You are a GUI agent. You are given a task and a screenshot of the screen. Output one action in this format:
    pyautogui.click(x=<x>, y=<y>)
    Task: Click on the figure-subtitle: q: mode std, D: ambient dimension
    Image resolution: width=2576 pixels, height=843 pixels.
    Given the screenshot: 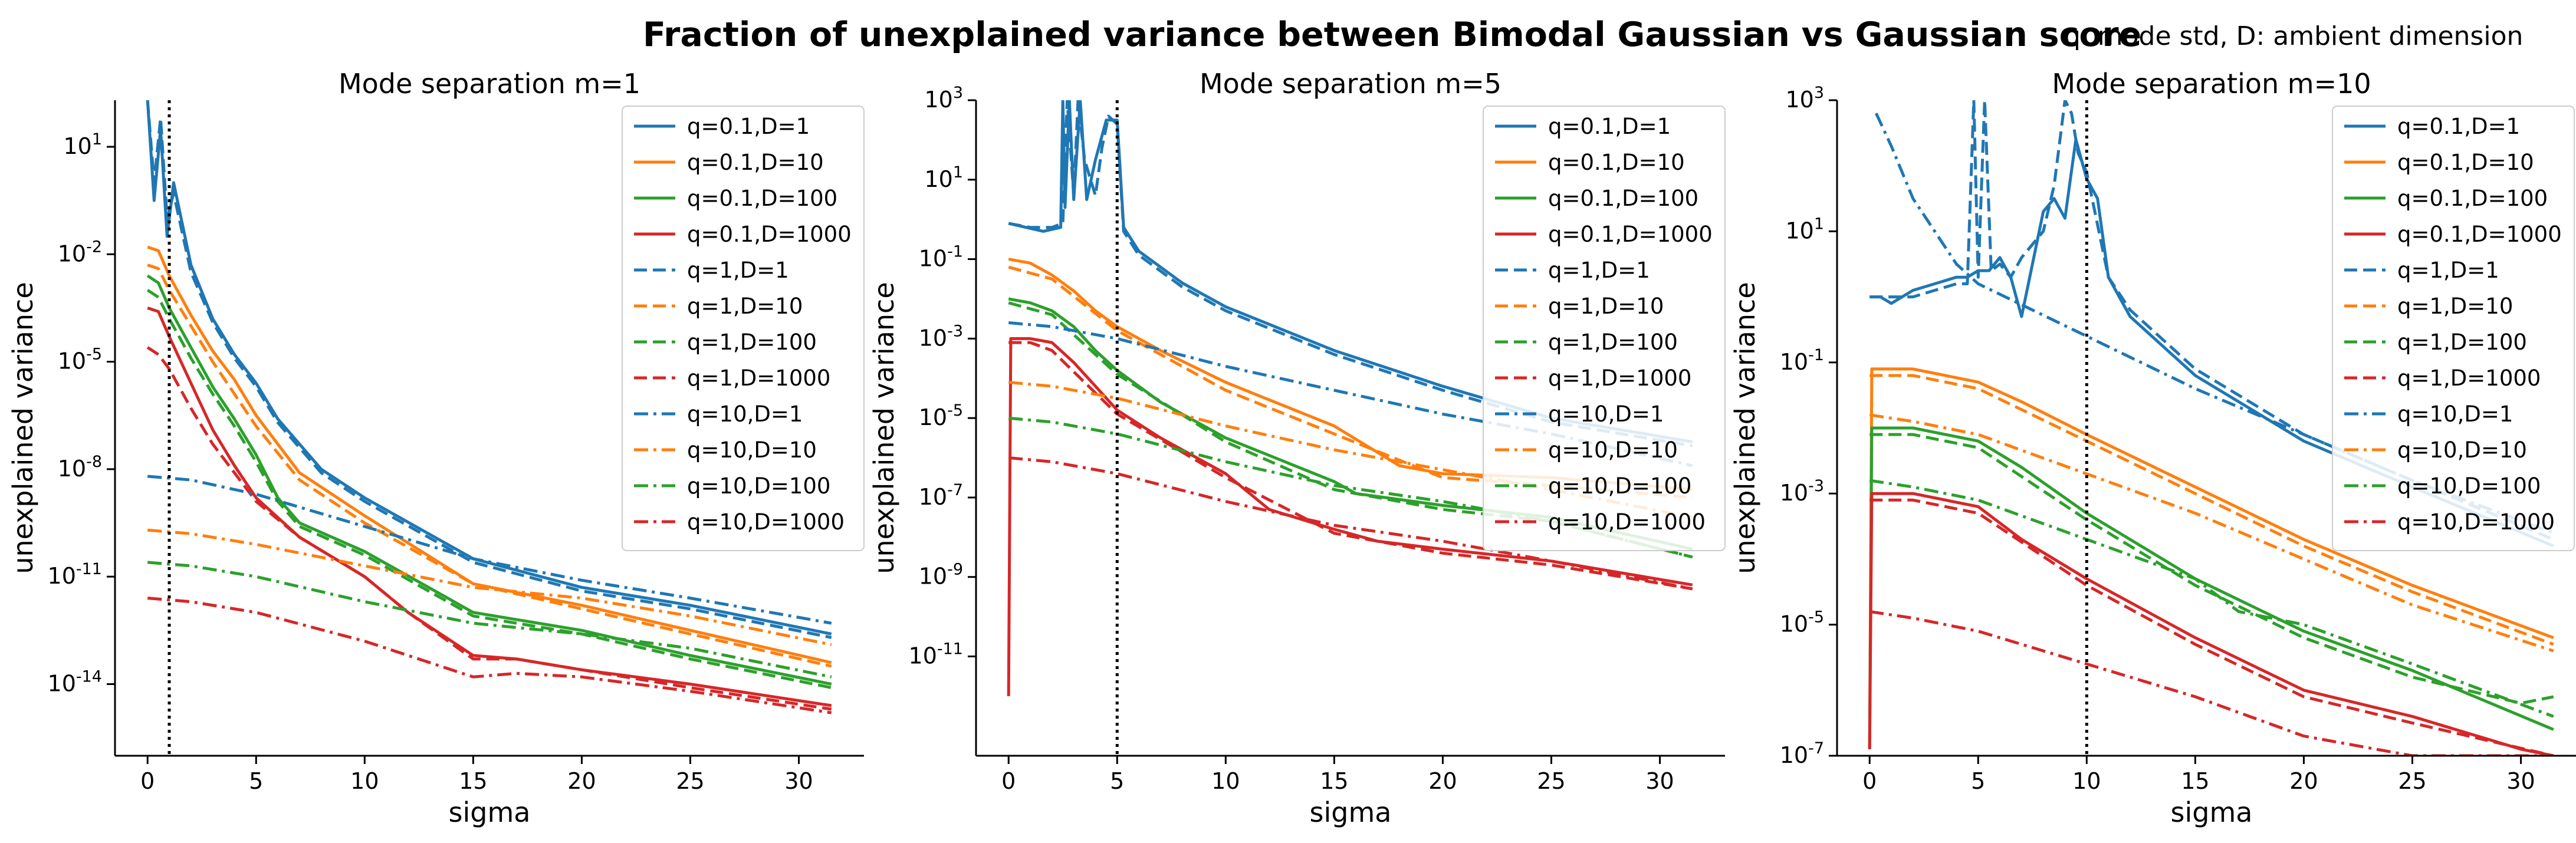 What is the action you would take?
    pyautogui.click(x=2294, y=36)
    